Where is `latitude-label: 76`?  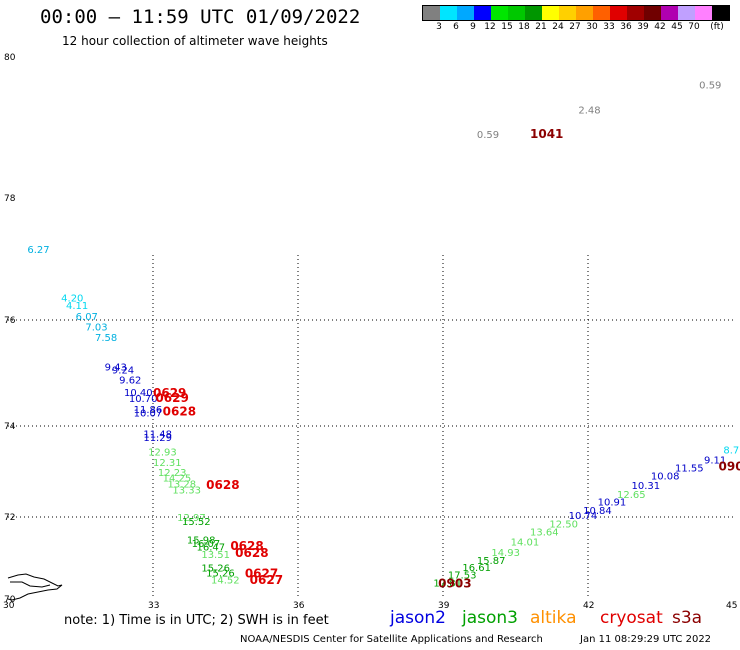 latitude-label: 76 is located at coordinates (10, 321).